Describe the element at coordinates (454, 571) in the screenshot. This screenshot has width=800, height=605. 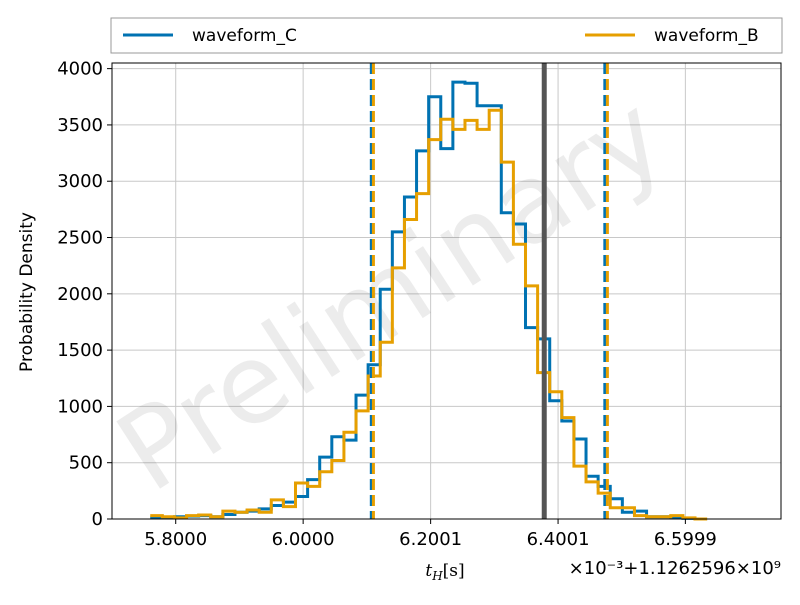
I see `x-axis-label-unit: [s]` at that location.